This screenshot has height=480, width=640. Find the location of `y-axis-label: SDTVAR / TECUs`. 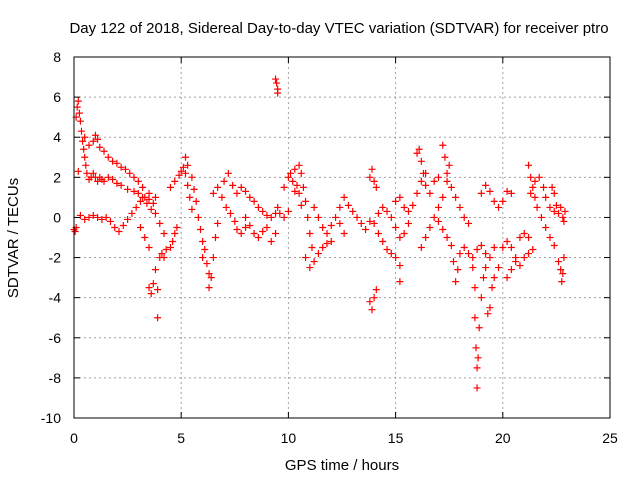

y-axis-label: SDTVAR / TECUs is located at coordinates (13, 238).